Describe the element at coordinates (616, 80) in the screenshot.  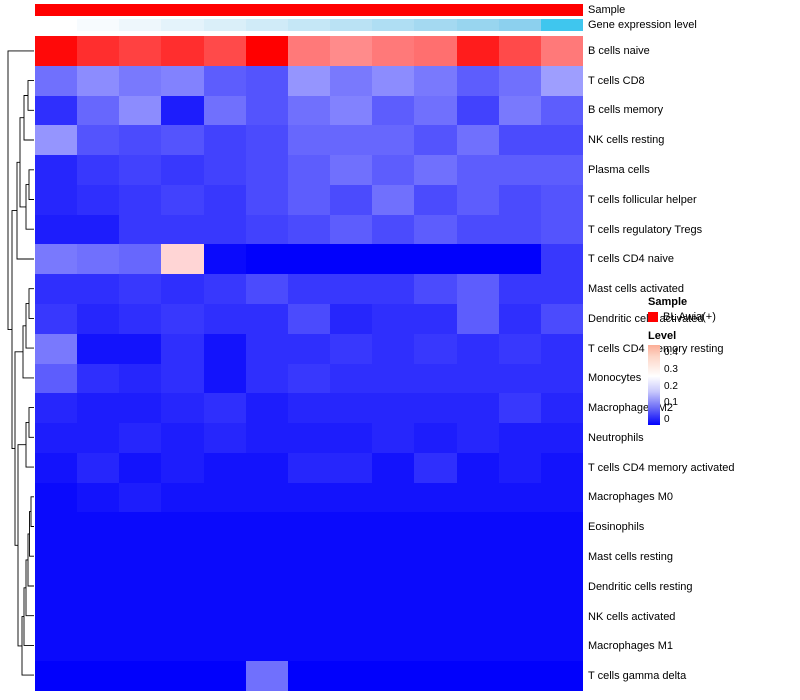
I see `row-label: T cells CD8` at that location.